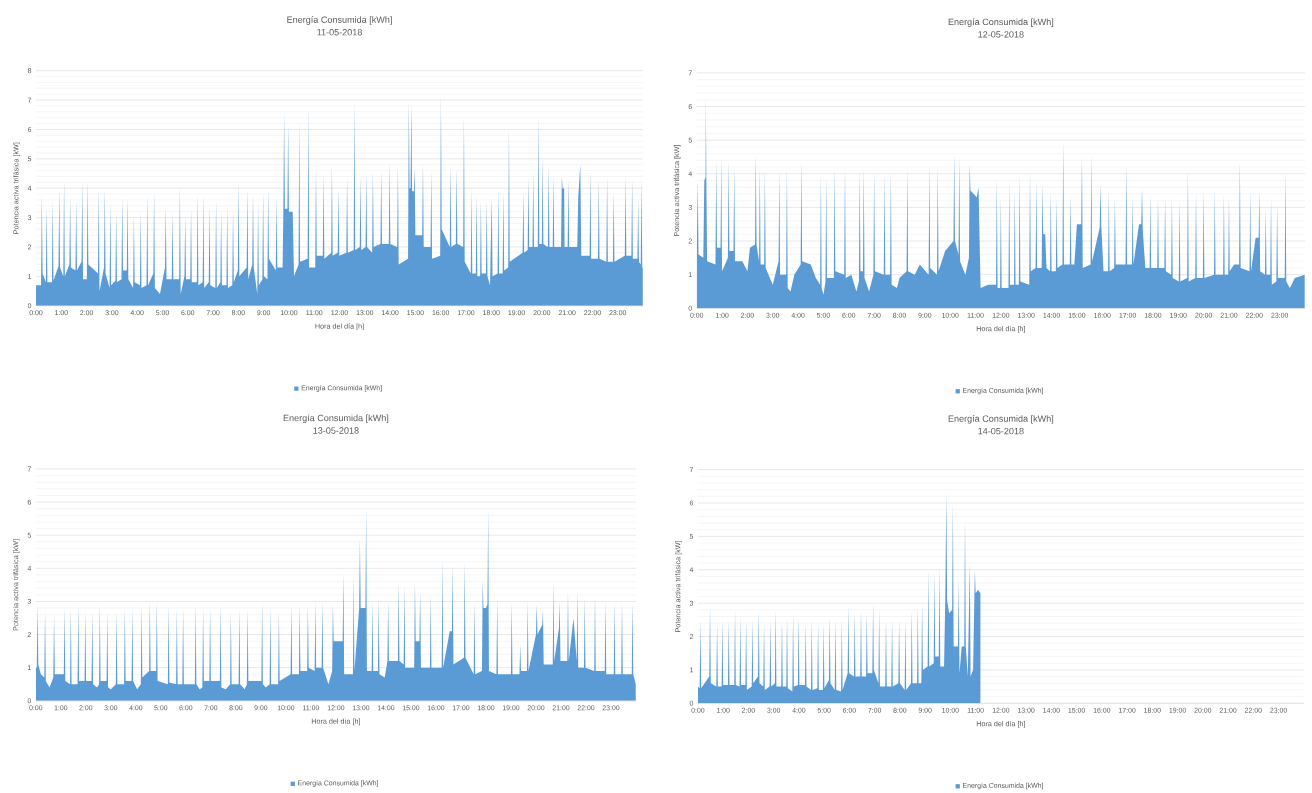 This screenshot has height=793, width=1312. Describe the element at coordinates (336, 430) in the screenshot. I see `chart-subtitle: 13-05-2018` at that location.